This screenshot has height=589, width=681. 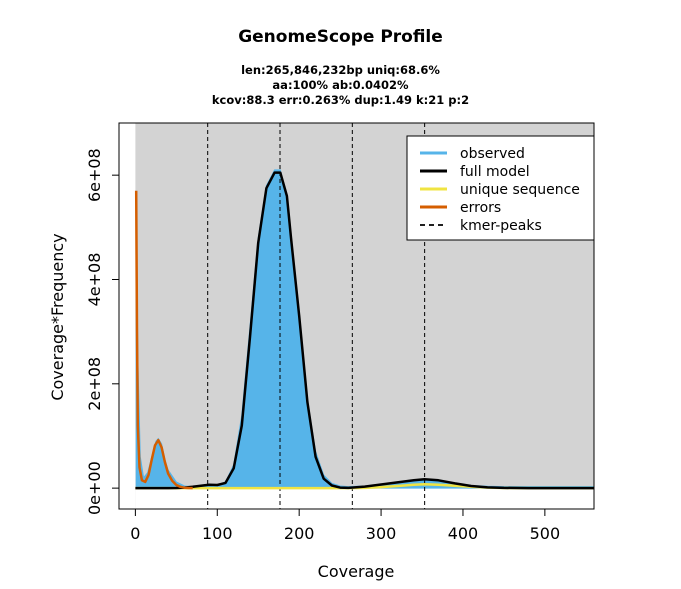 What do you see at coordinates (356, 571) in the screenshot?
I see `x-axis-label: Coverage` at bounding box center [356, 571].